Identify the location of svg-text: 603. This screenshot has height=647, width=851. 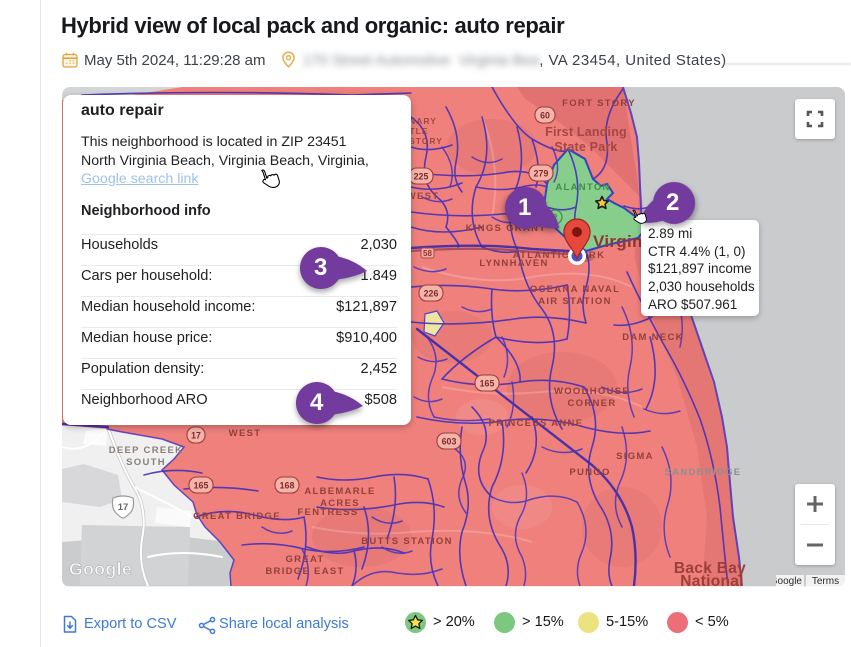
(449, 442).